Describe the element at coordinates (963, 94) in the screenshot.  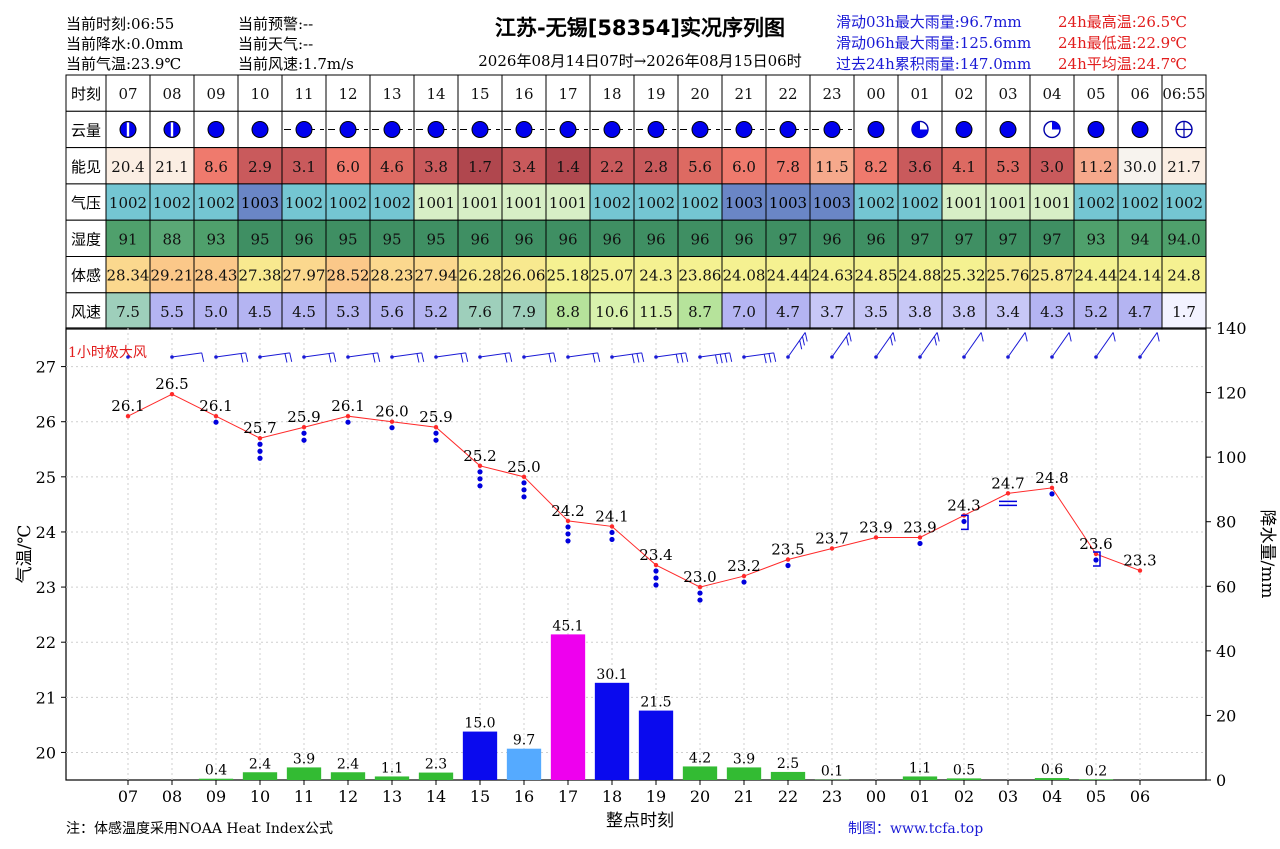
I see `table-value: 02` at that location.